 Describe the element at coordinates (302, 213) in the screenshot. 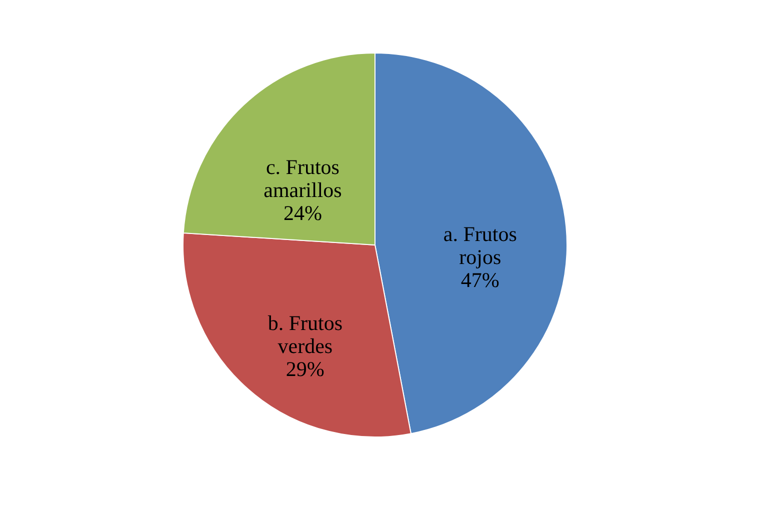

I see `data-label: 24%` at that location.